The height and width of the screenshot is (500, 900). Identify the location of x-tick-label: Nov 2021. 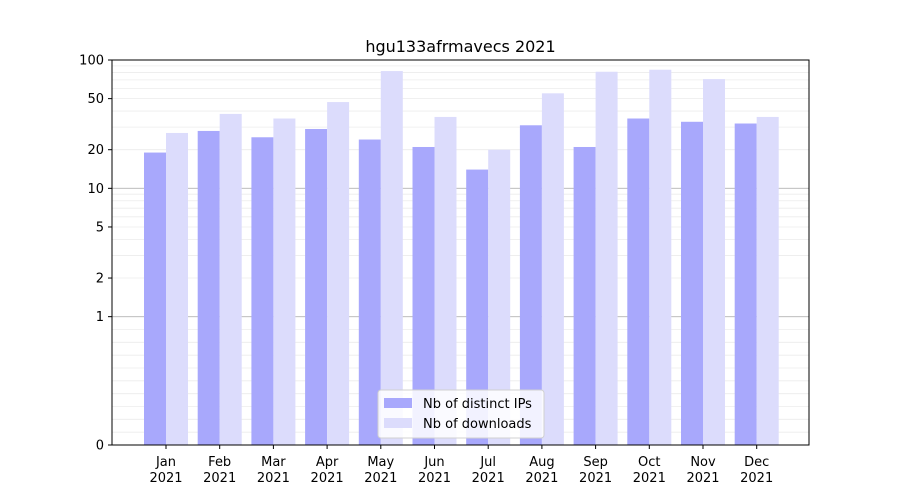
(702, 470).